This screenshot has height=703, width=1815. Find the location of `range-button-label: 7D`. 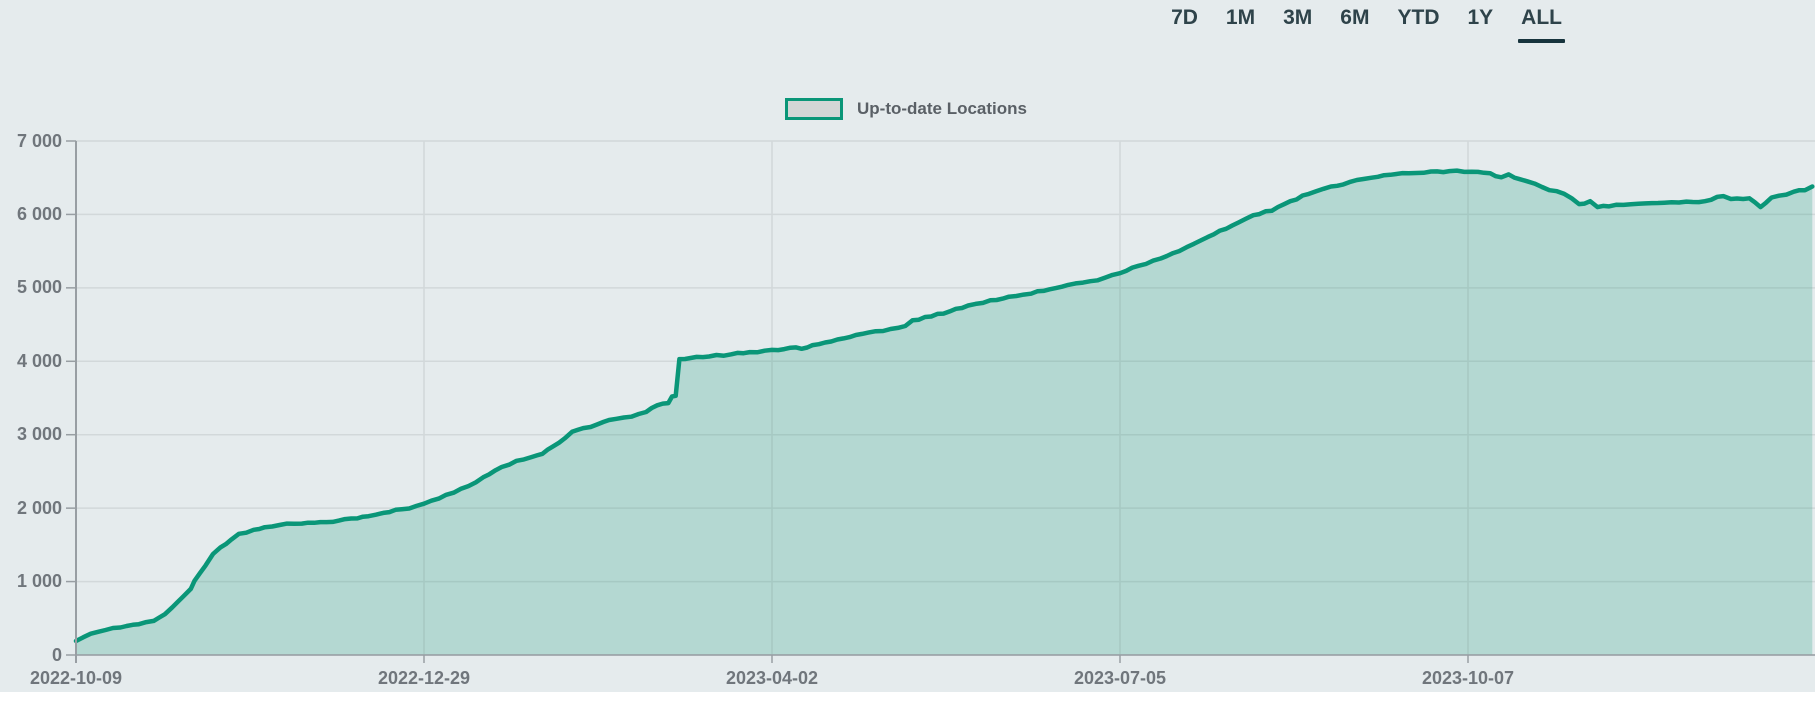

range-button-label: 7D is located at coordinates (1184, 17).